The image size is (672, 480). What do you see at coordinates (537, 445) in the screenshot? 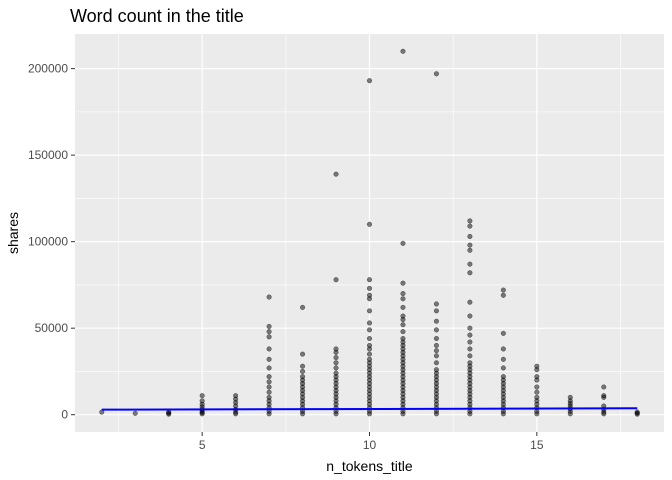
I see `x-tick-label: 15` at bounding box center [537, 445].